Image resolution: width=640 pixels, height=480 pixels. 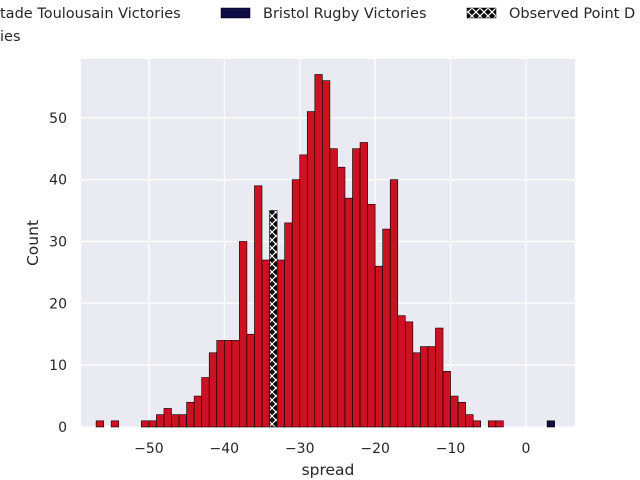 I want to click on y-tick-label: 40, so click(x=58, y=181).